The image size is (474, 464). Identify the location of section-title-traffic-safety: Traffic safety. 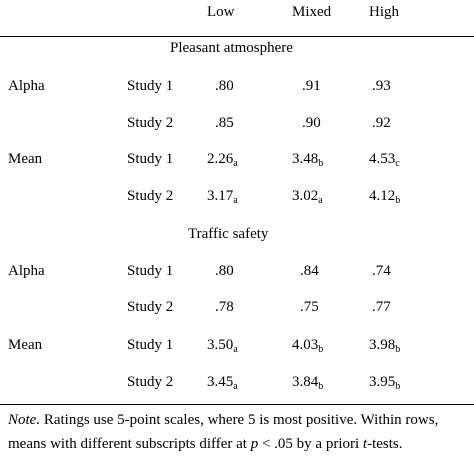
(228, 234).